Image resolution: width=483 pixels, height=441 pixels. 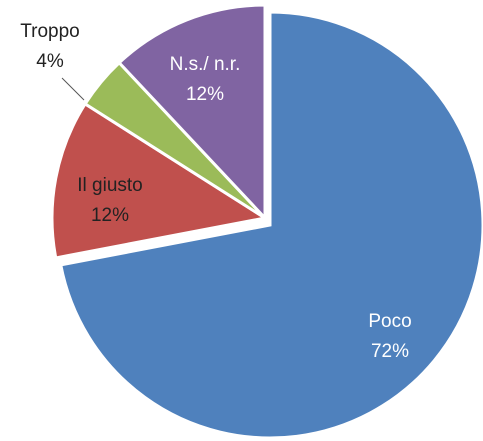 What do you see at coordinates (389, 321) in the screenshot?
I see `slice-label: Poco` at bounding box center [389, 321].